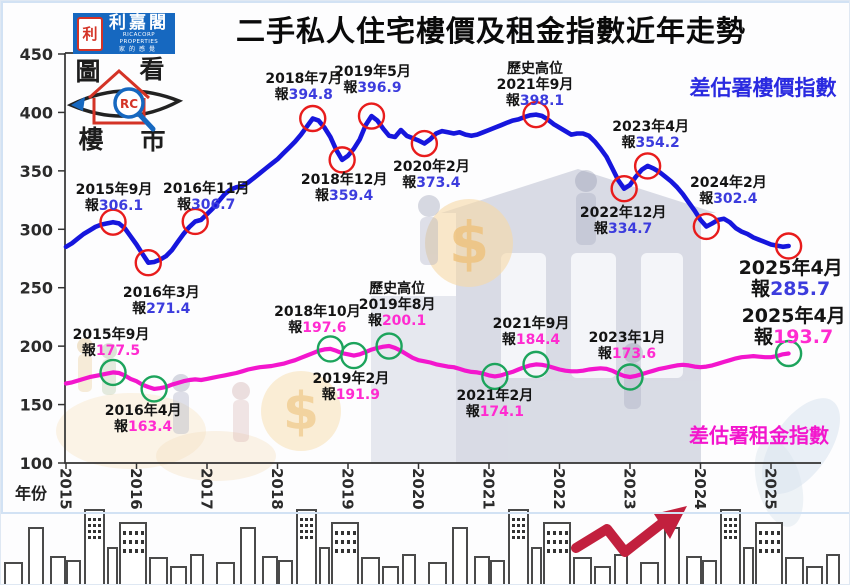 The width and height of the screenshot is (850, 585). I want to click on svg-text: RC, so click(129, 104).